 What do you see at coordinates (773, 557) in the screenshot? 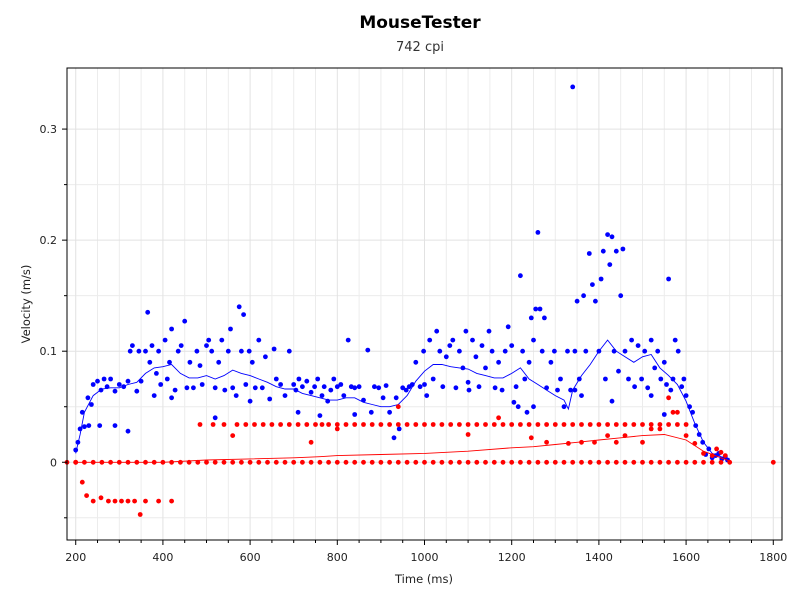
I see `x-tick-label: 1800` at bounding box center [773, 557].